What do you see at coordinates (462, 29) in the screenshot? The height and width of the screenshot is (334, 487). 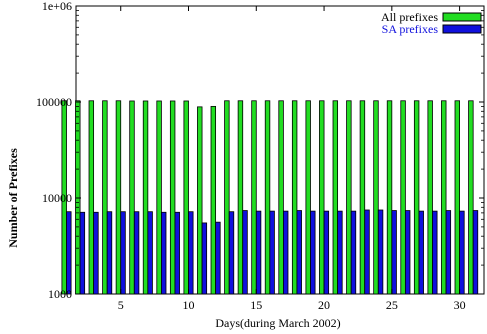 I see `legend-swatch-sa-prefixes` at bounding box center [462, 29].